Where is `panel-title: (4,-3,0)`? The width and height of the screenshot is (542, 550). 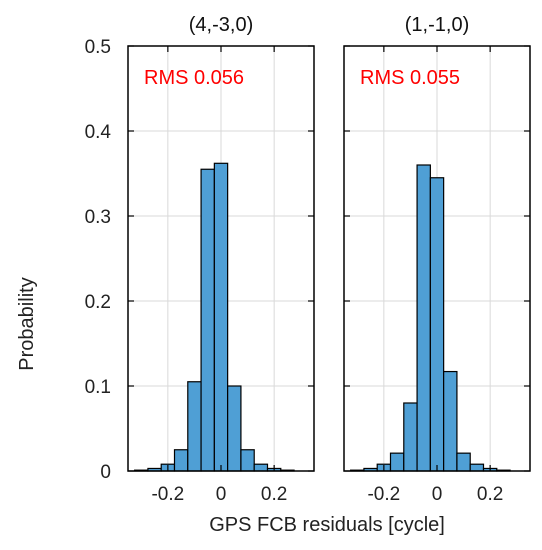 panel-title: (4,-3,0) is located at coordinates (221, 25).